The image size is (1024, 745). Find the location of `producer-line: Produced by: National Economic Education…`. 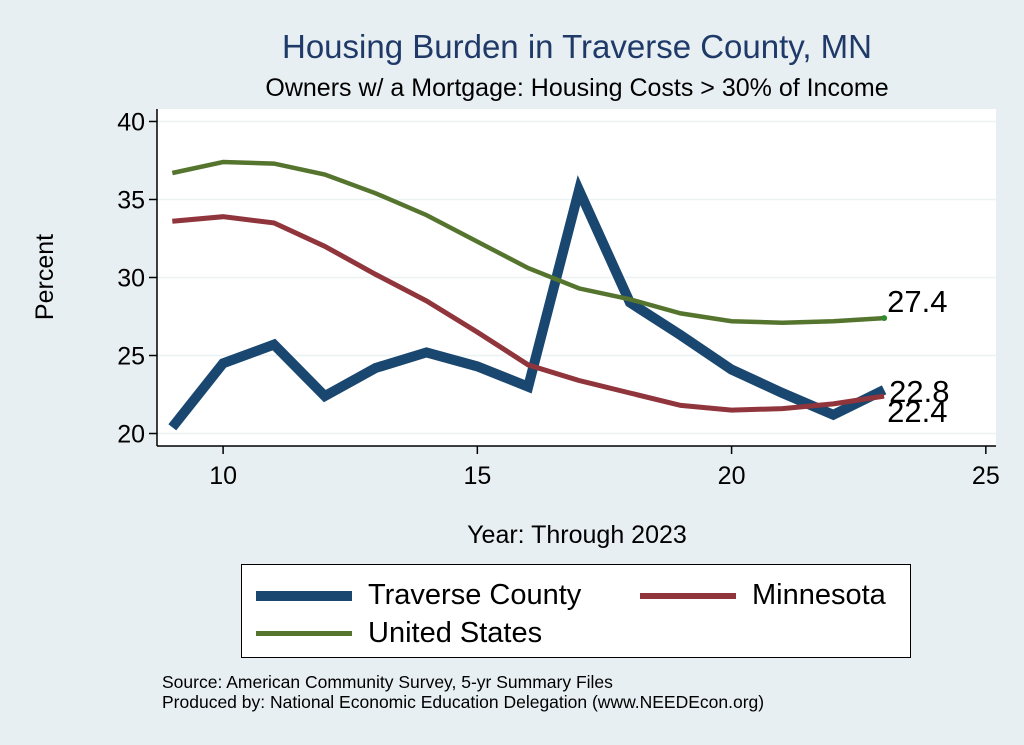

producer-line: Produced by: National Economic Education… is located at coordinates (463, 702).